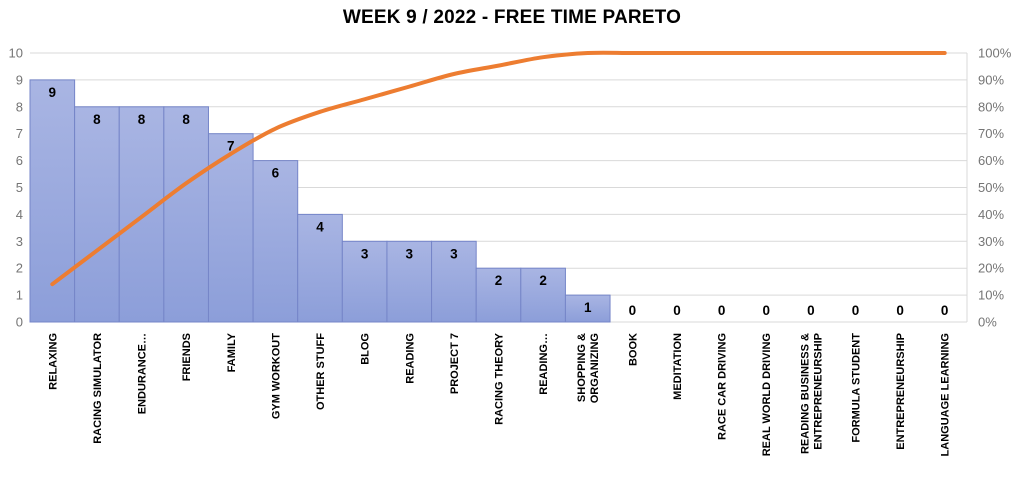 The height and width of the screenshot is (482, 1024). I want to click on category-label: BLOG, so click(366, 349).